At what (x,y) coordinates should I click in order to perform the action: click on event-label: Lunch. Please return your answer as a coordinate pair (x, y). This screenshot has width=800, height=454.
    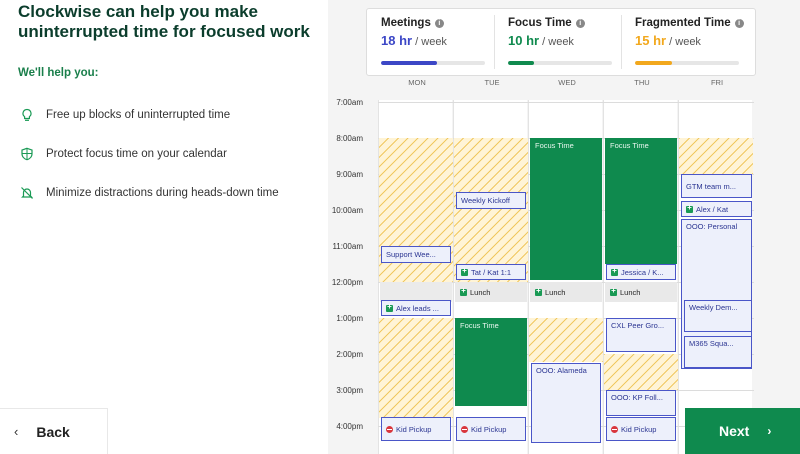
    Looking at the image, I should click on (480, 292).